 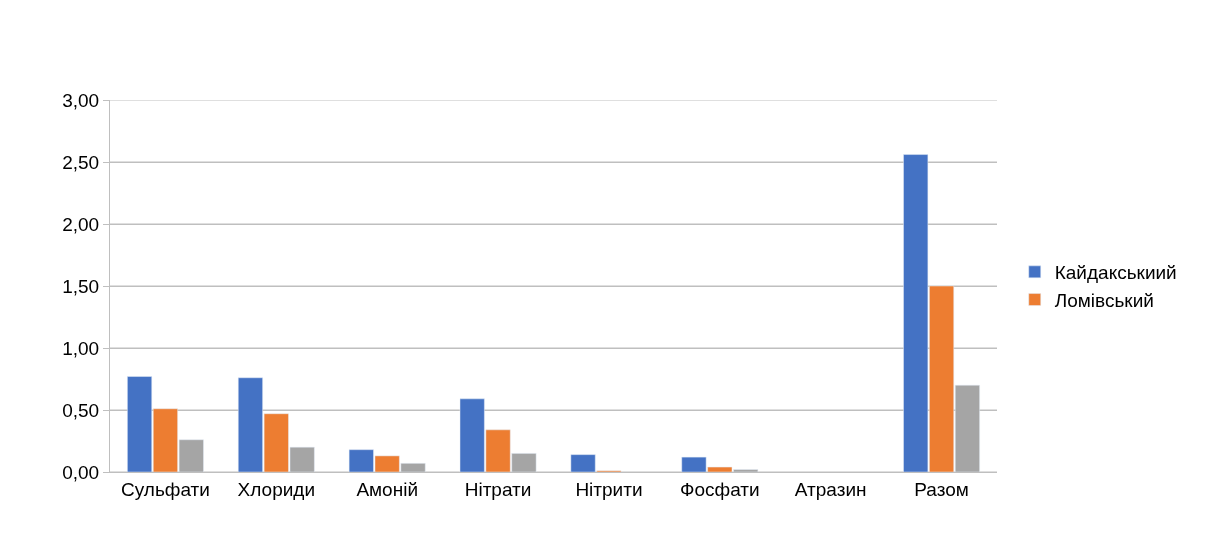 What do you see at coordinates (81, 472) in the screenshot?
I see `y-tick-label: 0,00` at bounding box center [81, 472].